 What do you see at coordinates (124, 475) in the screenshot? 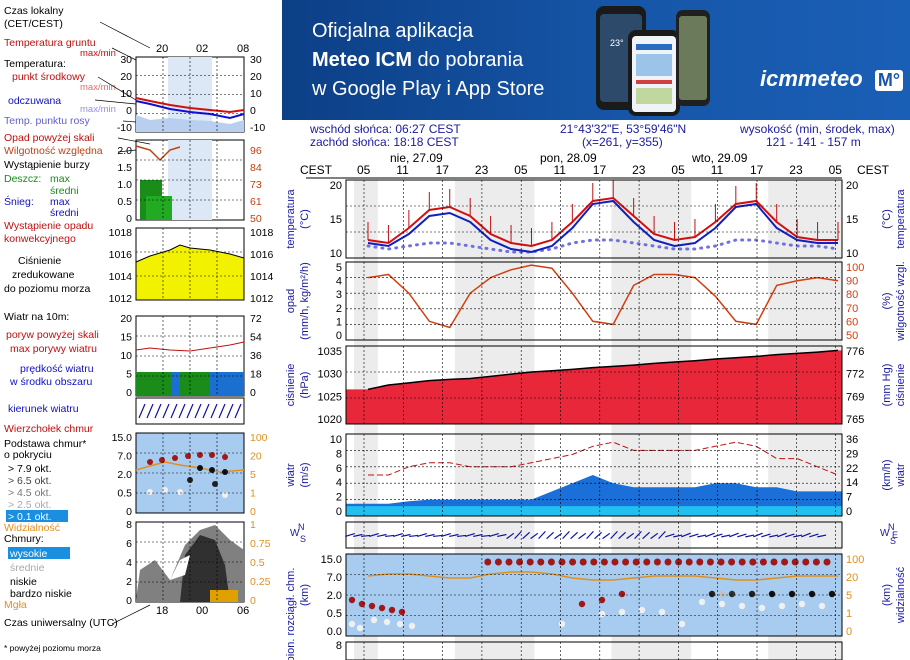
I see `legend-tick-left: 2.0` at bounding box center [124, 475].